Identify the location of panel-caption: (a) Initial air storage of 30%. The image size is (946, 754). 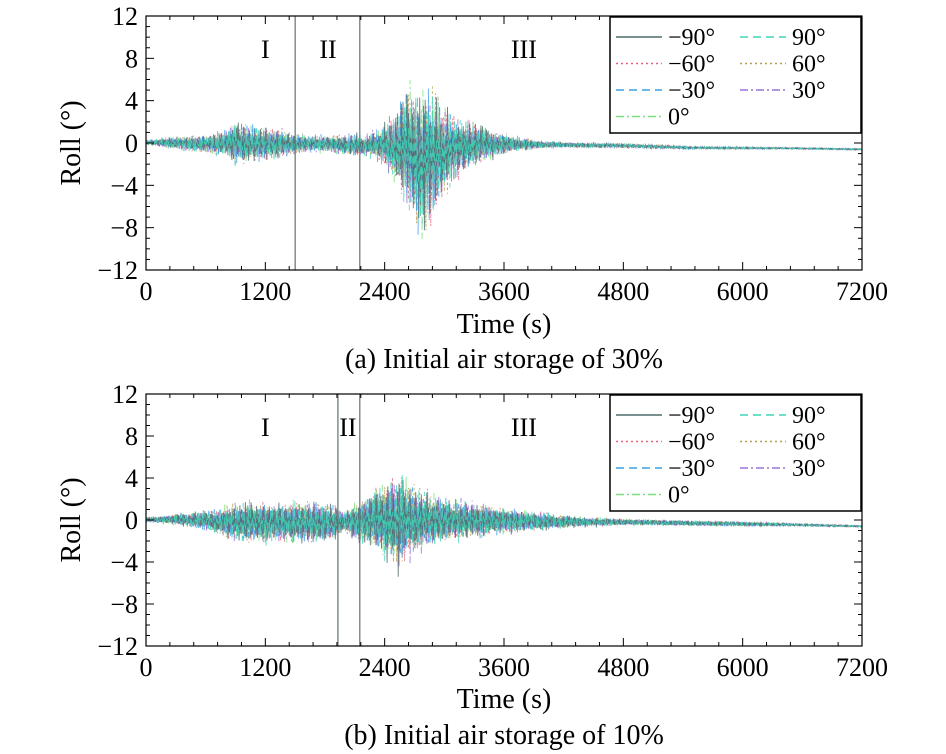
(504, 359).